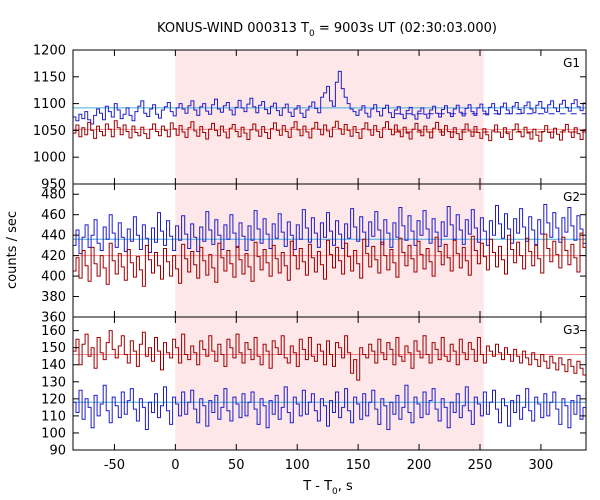  What do you see at coordinates (114, 465) in the screenshot?
I see `x-tick-label: -50` at bounding box center [114, 465].